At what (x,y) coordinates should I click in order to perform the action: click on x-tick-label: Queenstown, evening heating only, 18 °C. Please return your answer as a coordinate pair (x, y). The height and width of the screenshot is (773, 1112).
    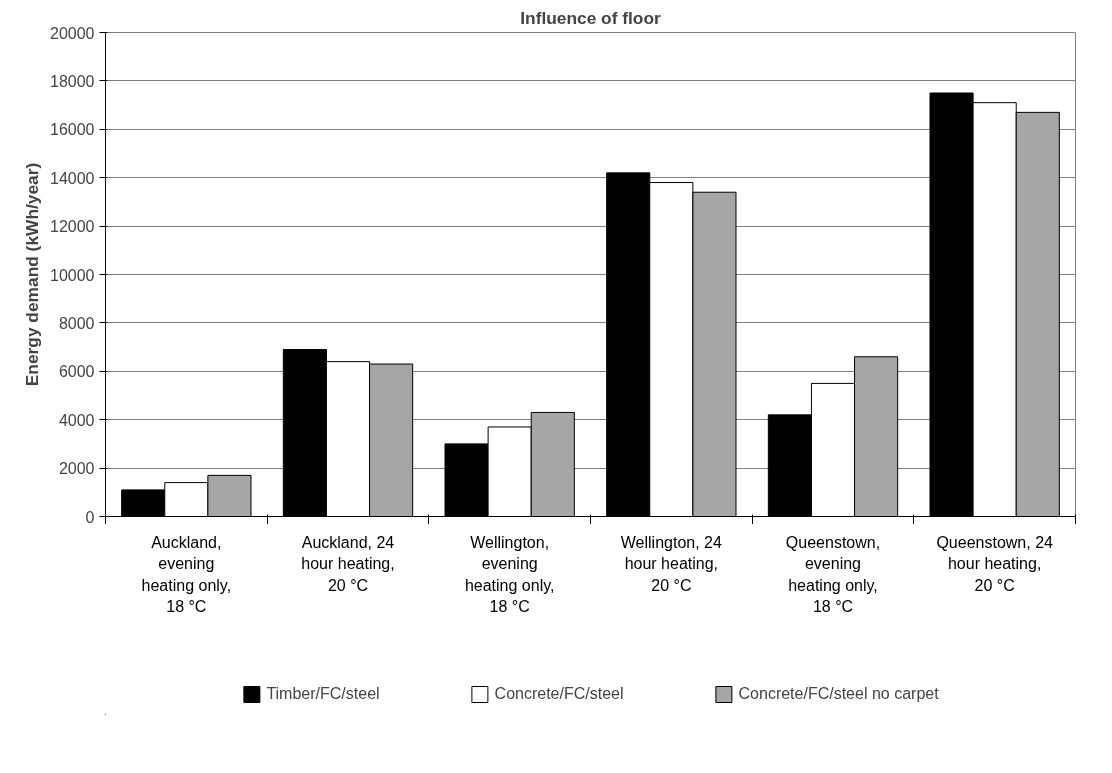
    Looking at the image, I should click on (833, 574).